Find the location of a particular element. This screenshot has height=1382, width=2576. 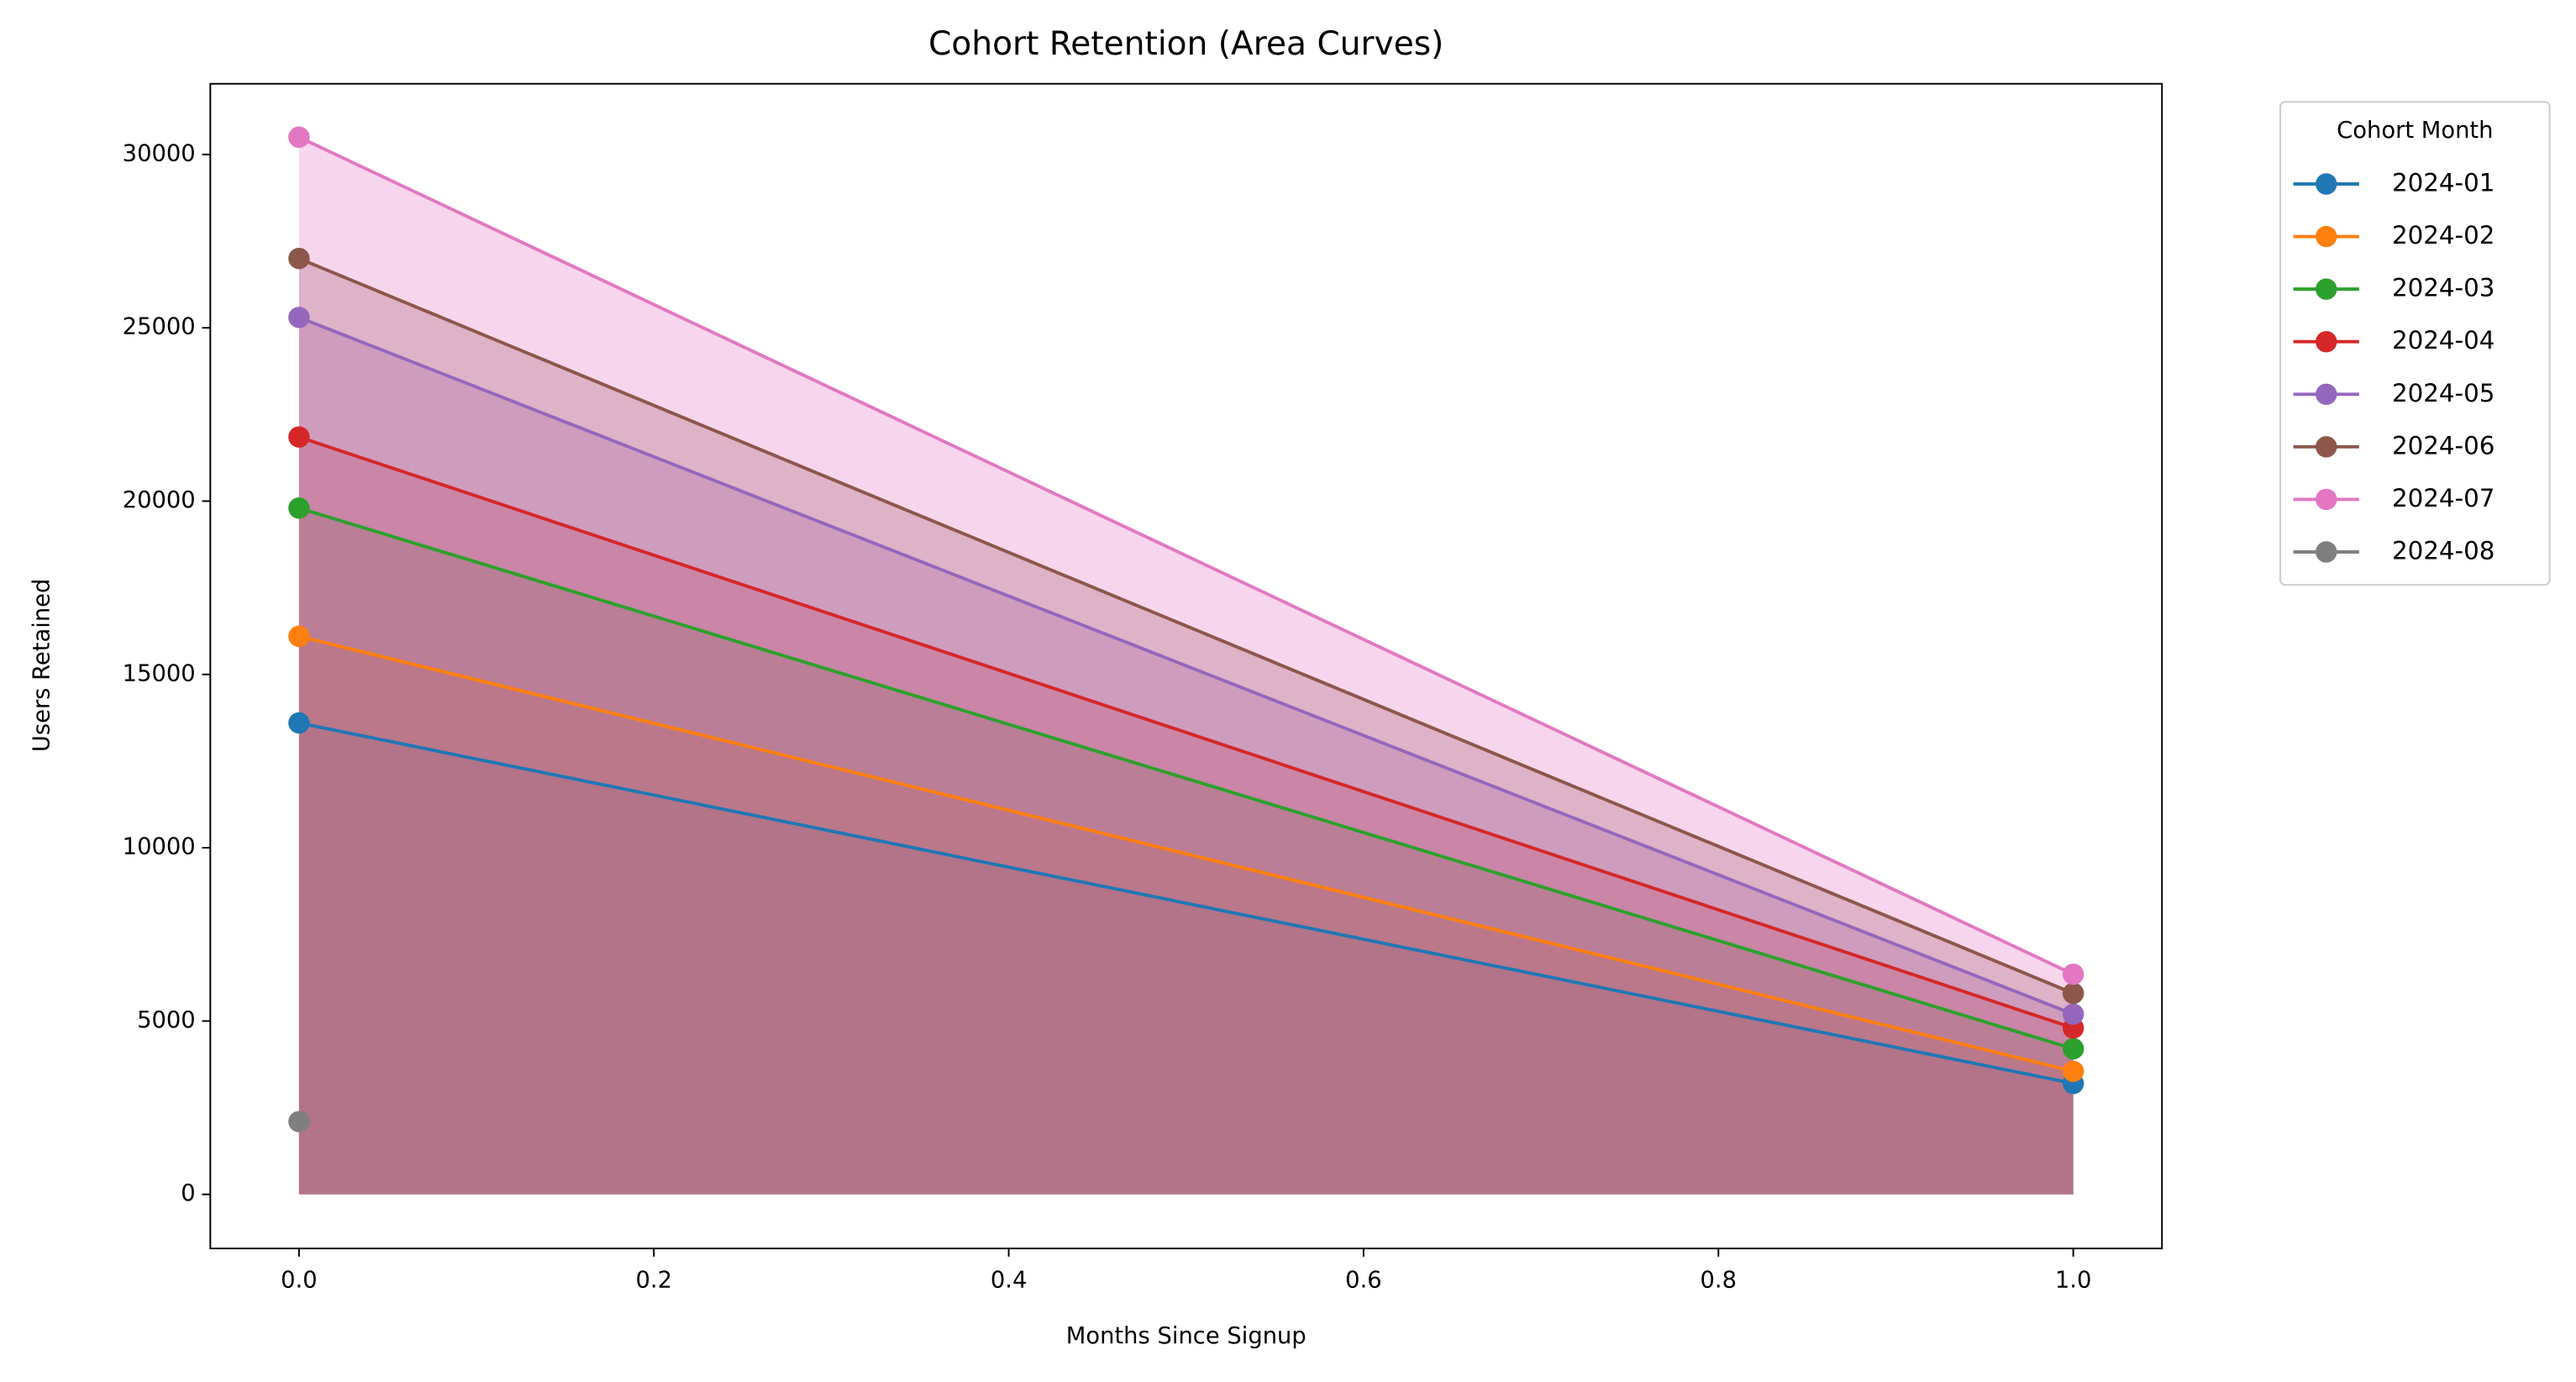

legend-box is located at coordinates (2415, 343).